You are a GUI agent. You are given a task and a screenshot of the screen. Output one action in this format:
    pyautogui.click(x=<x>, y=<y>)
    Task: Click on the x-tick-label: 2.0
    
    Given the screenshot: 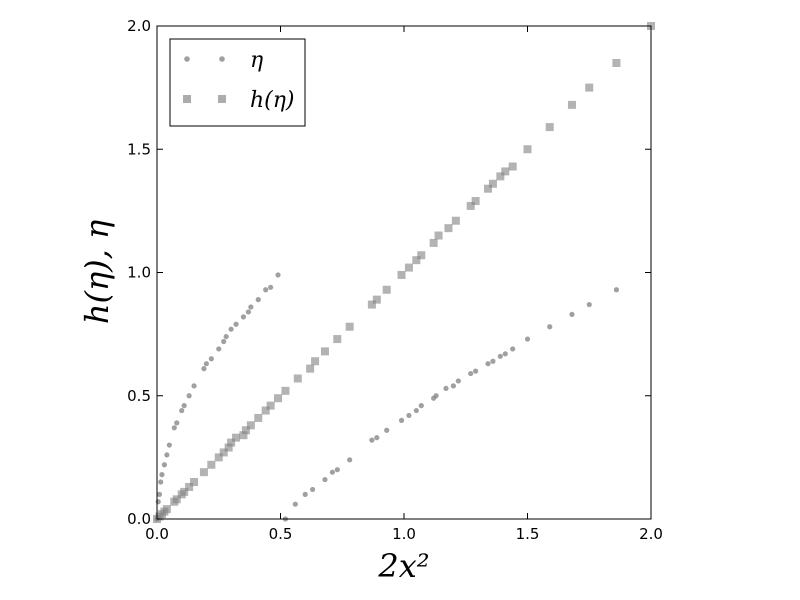 What is the action you would take?
    pyautogui.click(x=651, y=534)
    